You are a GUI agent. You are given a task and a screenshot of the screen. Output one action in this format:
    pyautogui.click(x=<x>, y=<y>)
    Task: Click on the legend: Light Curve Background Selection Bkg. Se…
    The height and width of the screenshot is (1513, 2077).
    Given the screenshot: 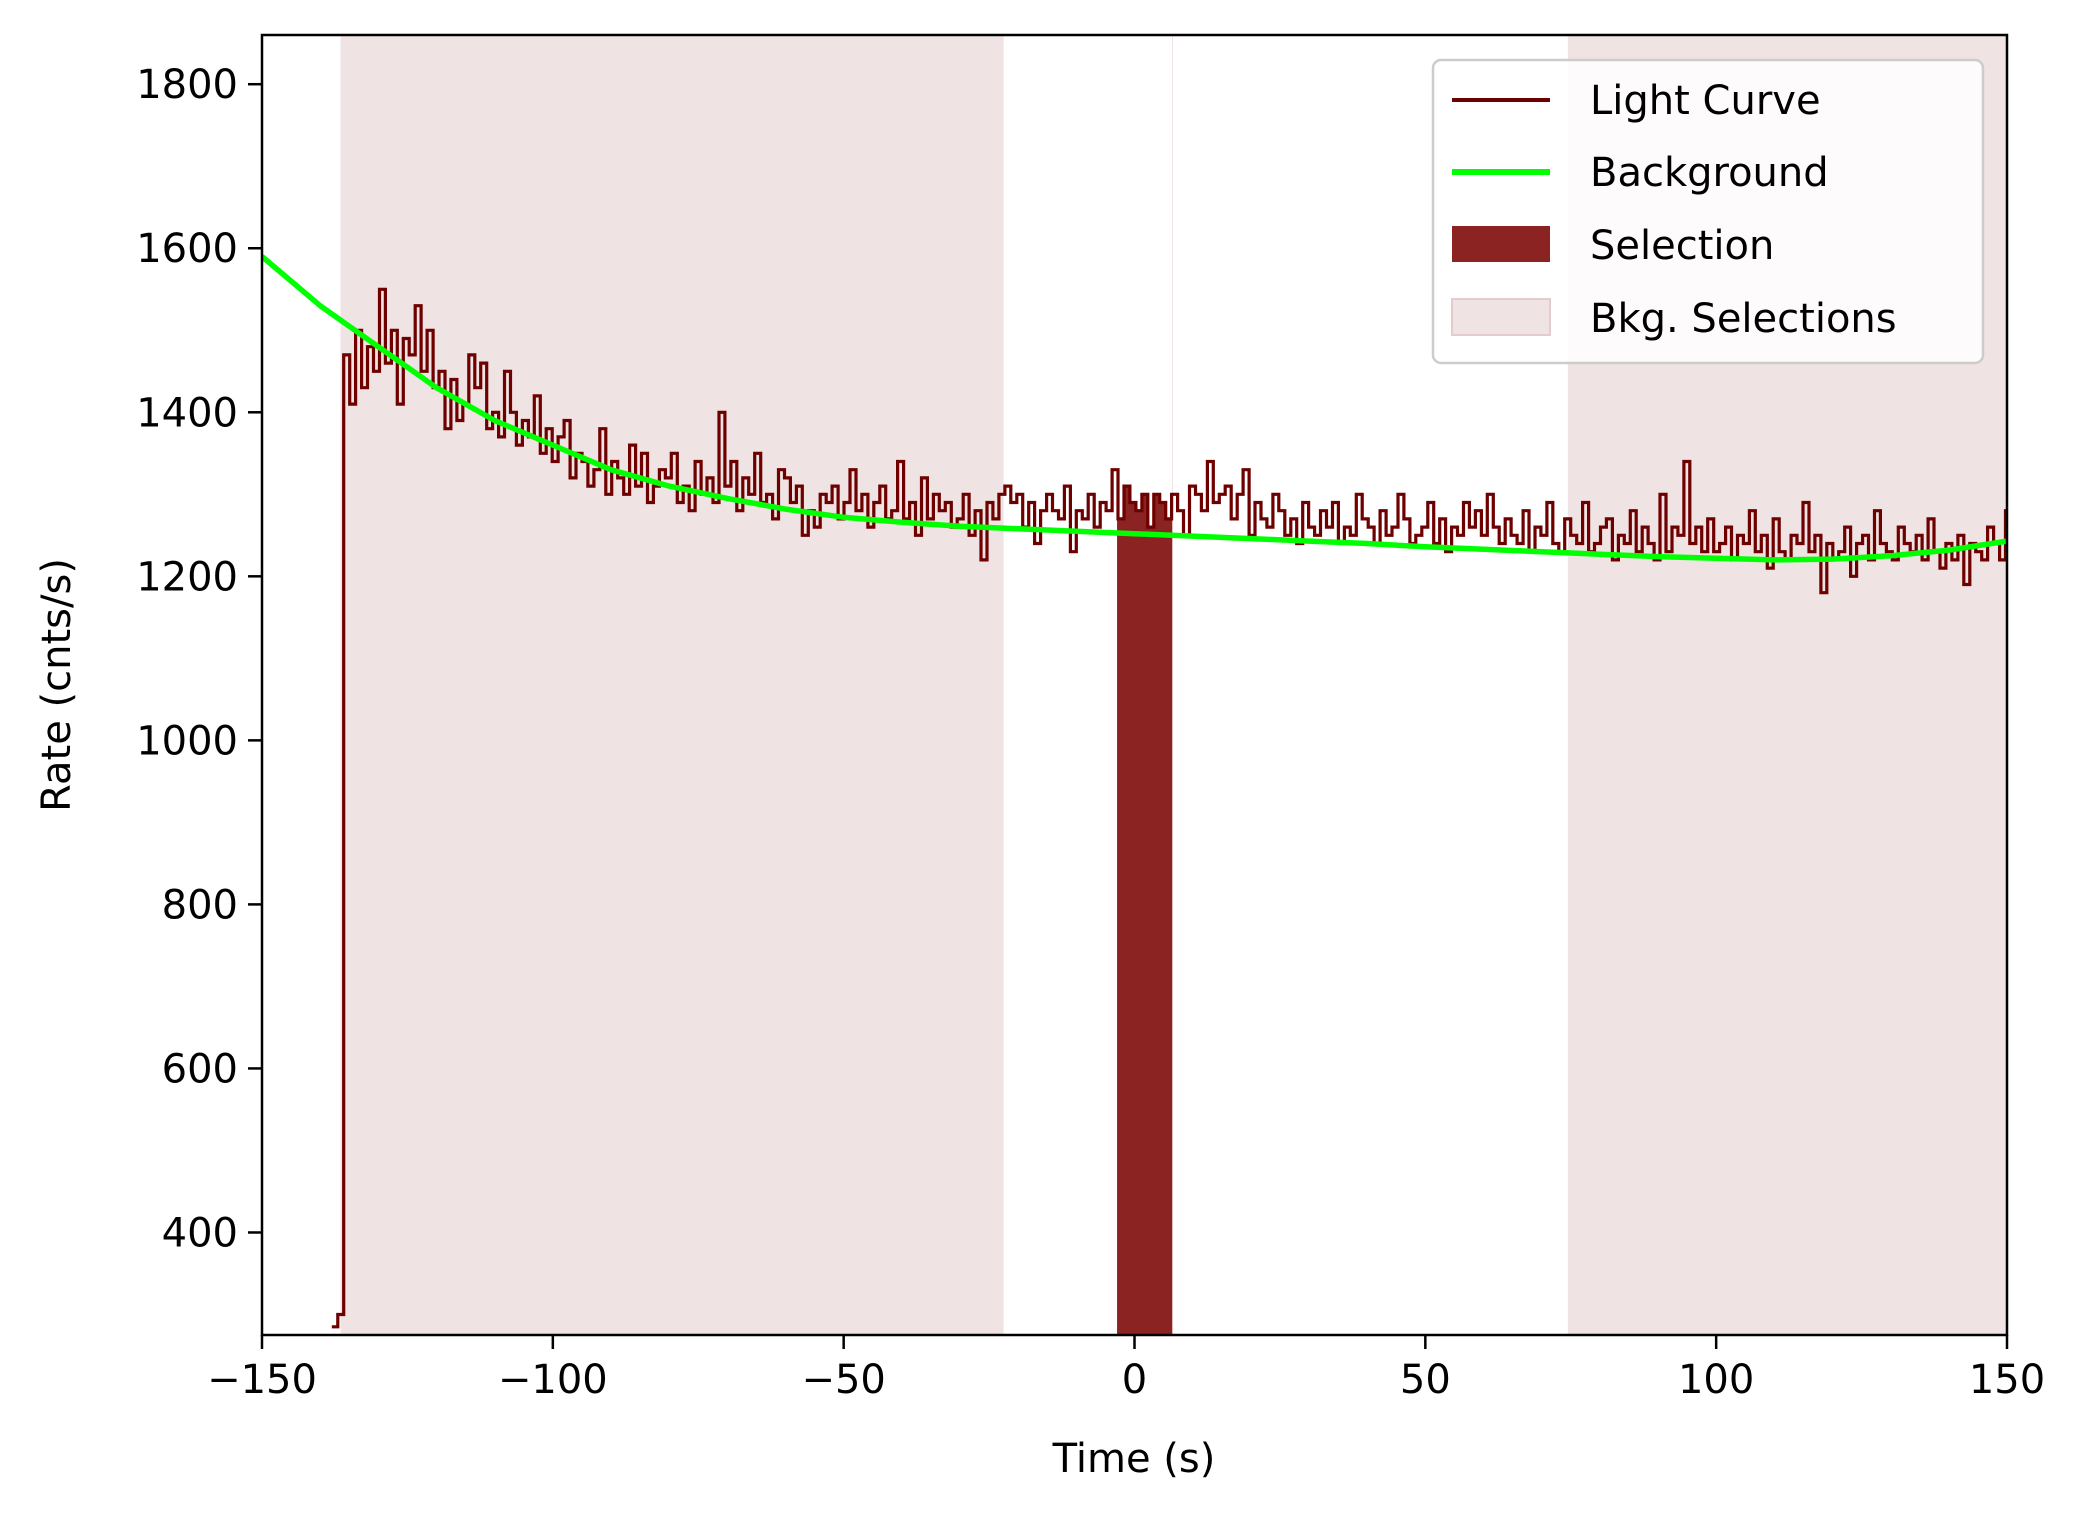 What is the action you would take?
    pyautogui.click(x=1708, y=211)
    